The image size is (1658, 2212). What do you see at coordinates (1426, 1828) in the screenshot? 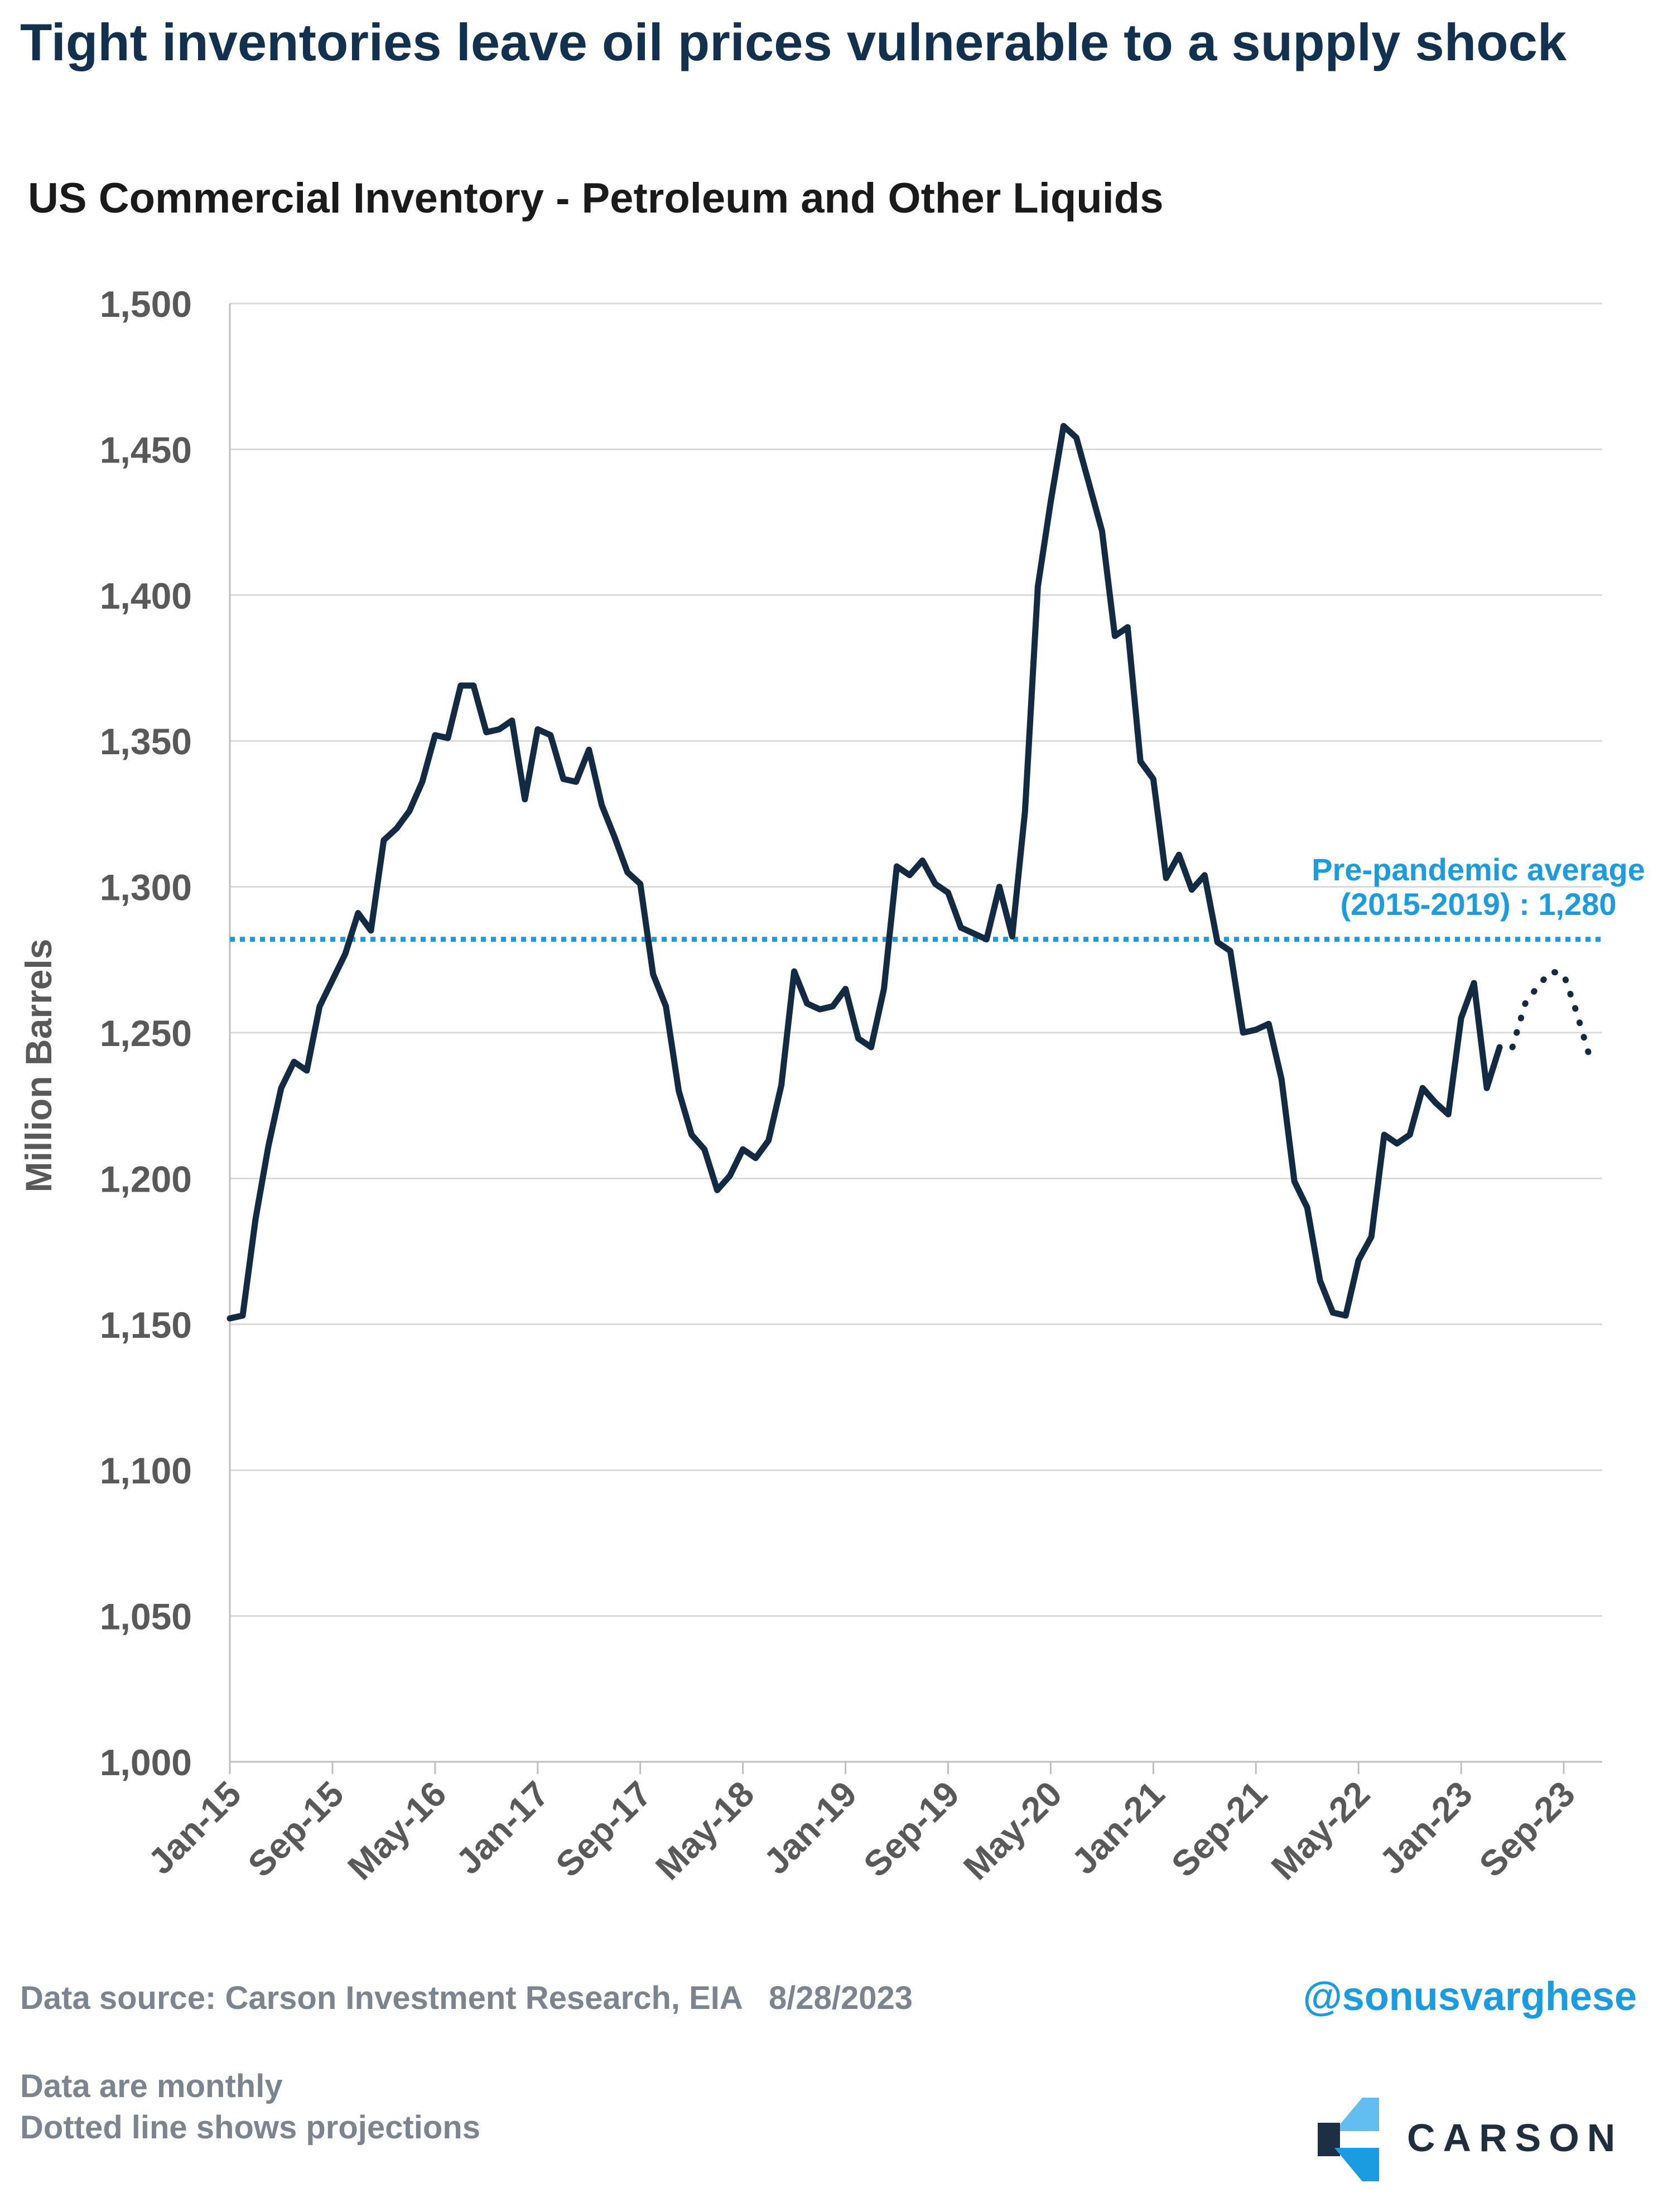
I see `x-tick-label: Jan-23` at bounding box center [1426, 1828].